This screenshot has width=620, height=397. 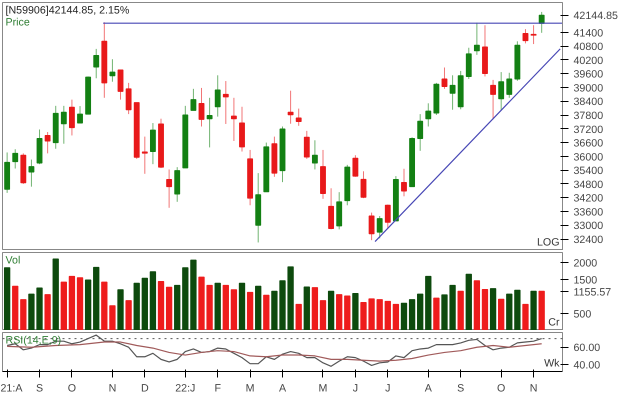 I want to click on x-tick-label: 22:J, so click(x=185, y=388).